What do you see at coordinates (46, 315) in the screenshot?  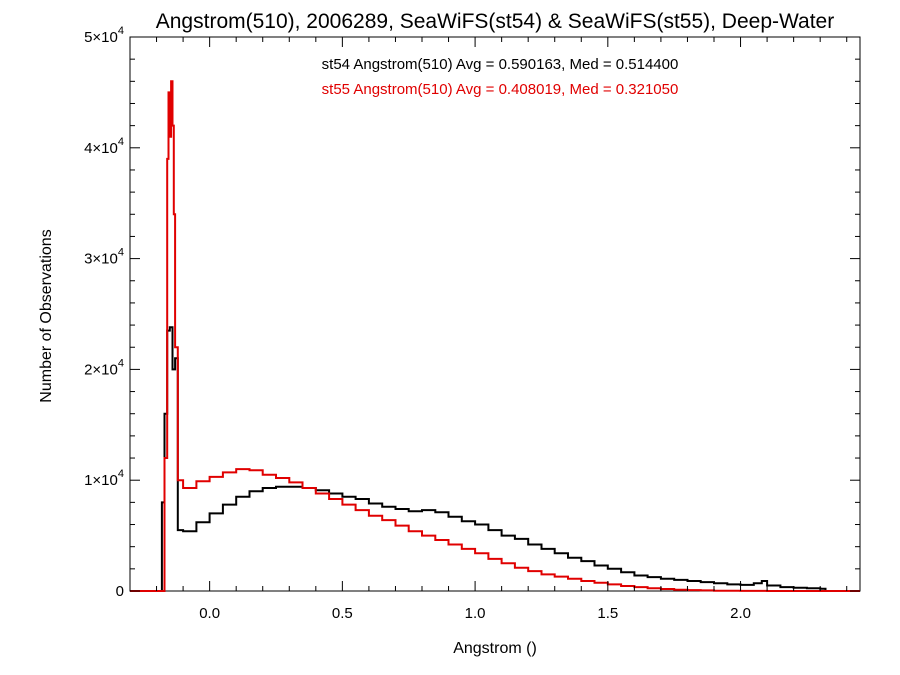 I see `y-axis-label: Number of Observations` at bounding box center [46, 315].